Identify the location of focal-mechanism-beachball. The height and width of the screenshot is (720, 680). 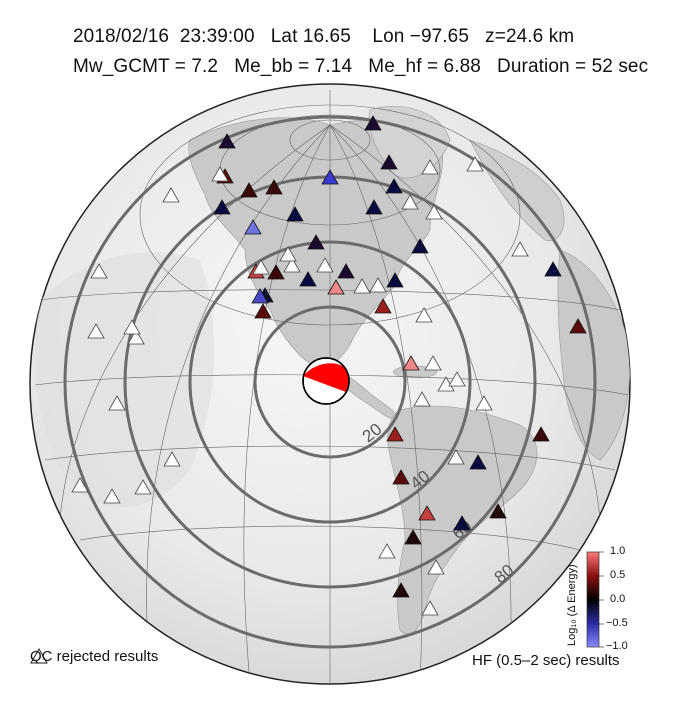
(326, 381).